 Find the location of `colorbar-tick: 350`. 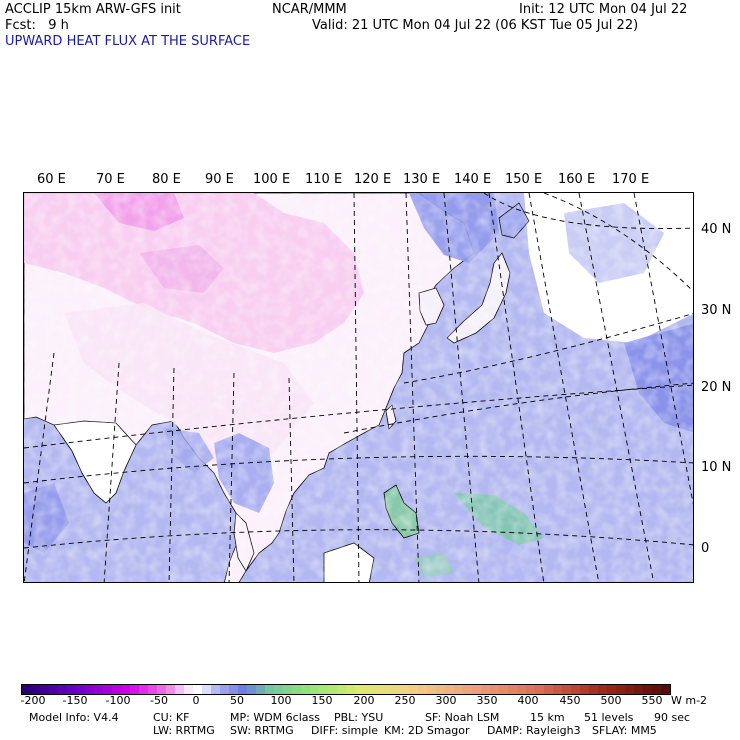

colorbar-tick: 350 is located at coordinates (487, 700).